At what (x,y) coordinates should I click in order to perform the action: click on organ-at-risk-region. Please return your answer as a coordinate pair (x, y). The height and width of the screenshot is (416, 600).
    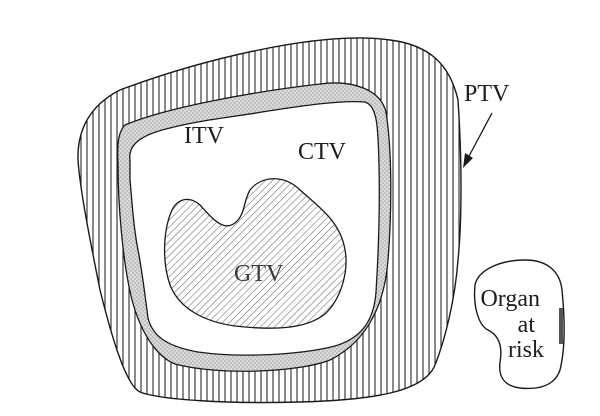
    Looking at the image, I should click on (519, 324).